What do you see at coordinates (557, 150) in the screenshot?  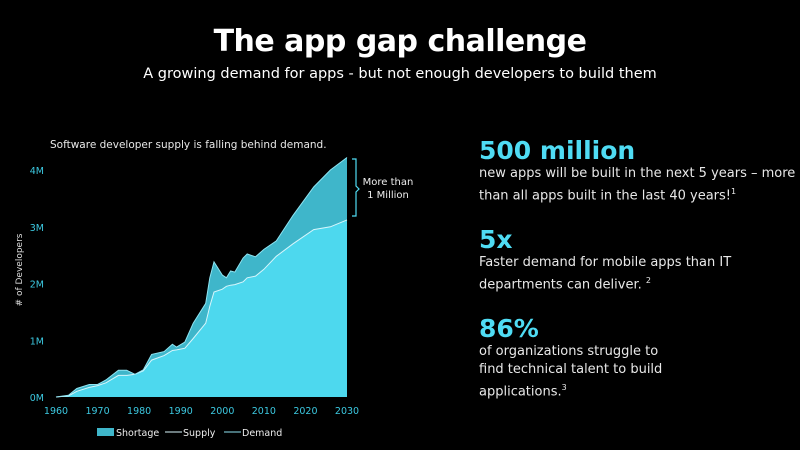 I see `stat-value: 500 million` at bounding box center [557, 150].